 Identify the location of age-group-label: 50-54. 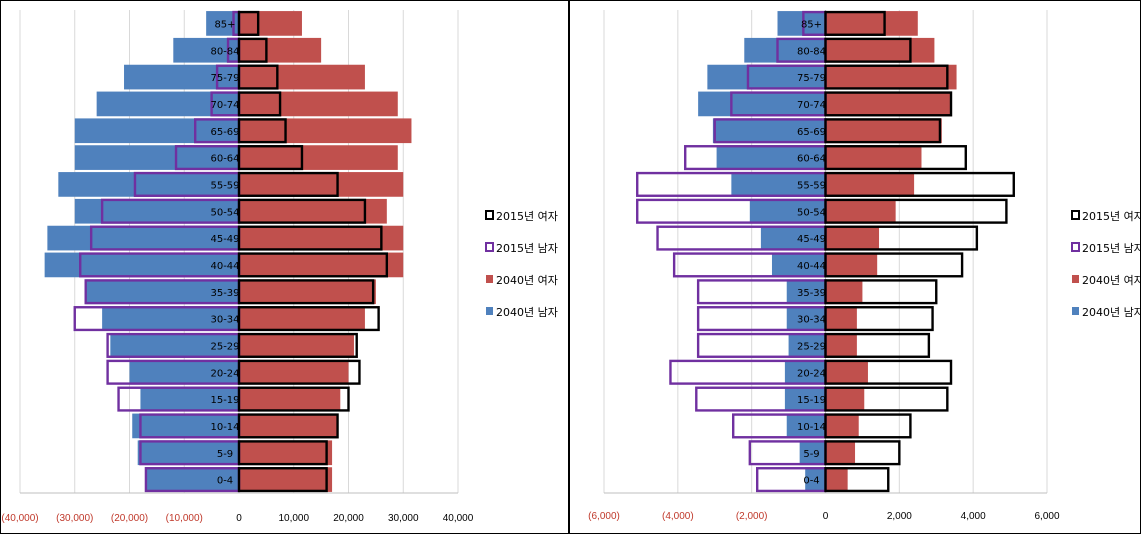
(224, 212).